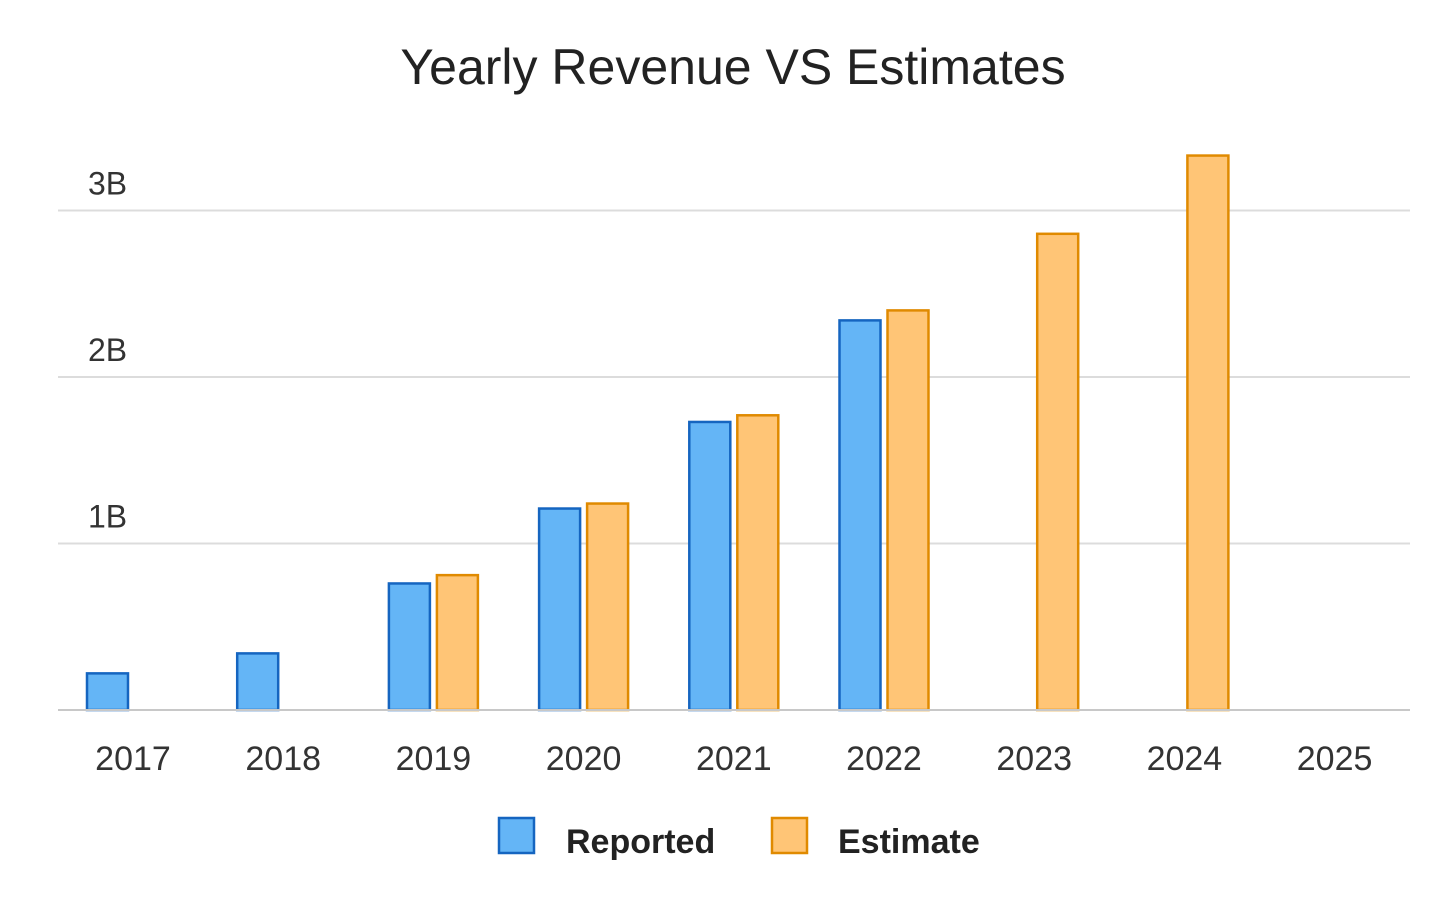  I want to click on y-tick-label: 2B, so click(107, 350).